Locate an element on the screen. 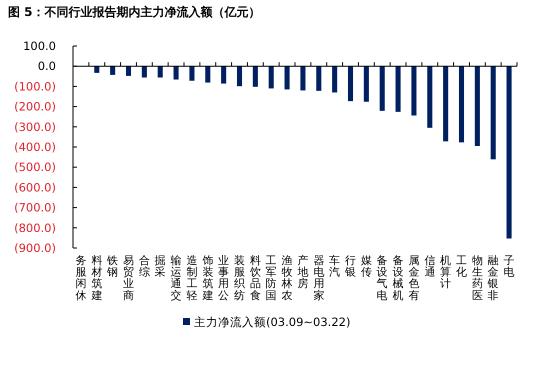 Image resolution: width=546 pixels, height=380 pixels. x-tick-label: 传媒 is located at coordinates (366, 266).